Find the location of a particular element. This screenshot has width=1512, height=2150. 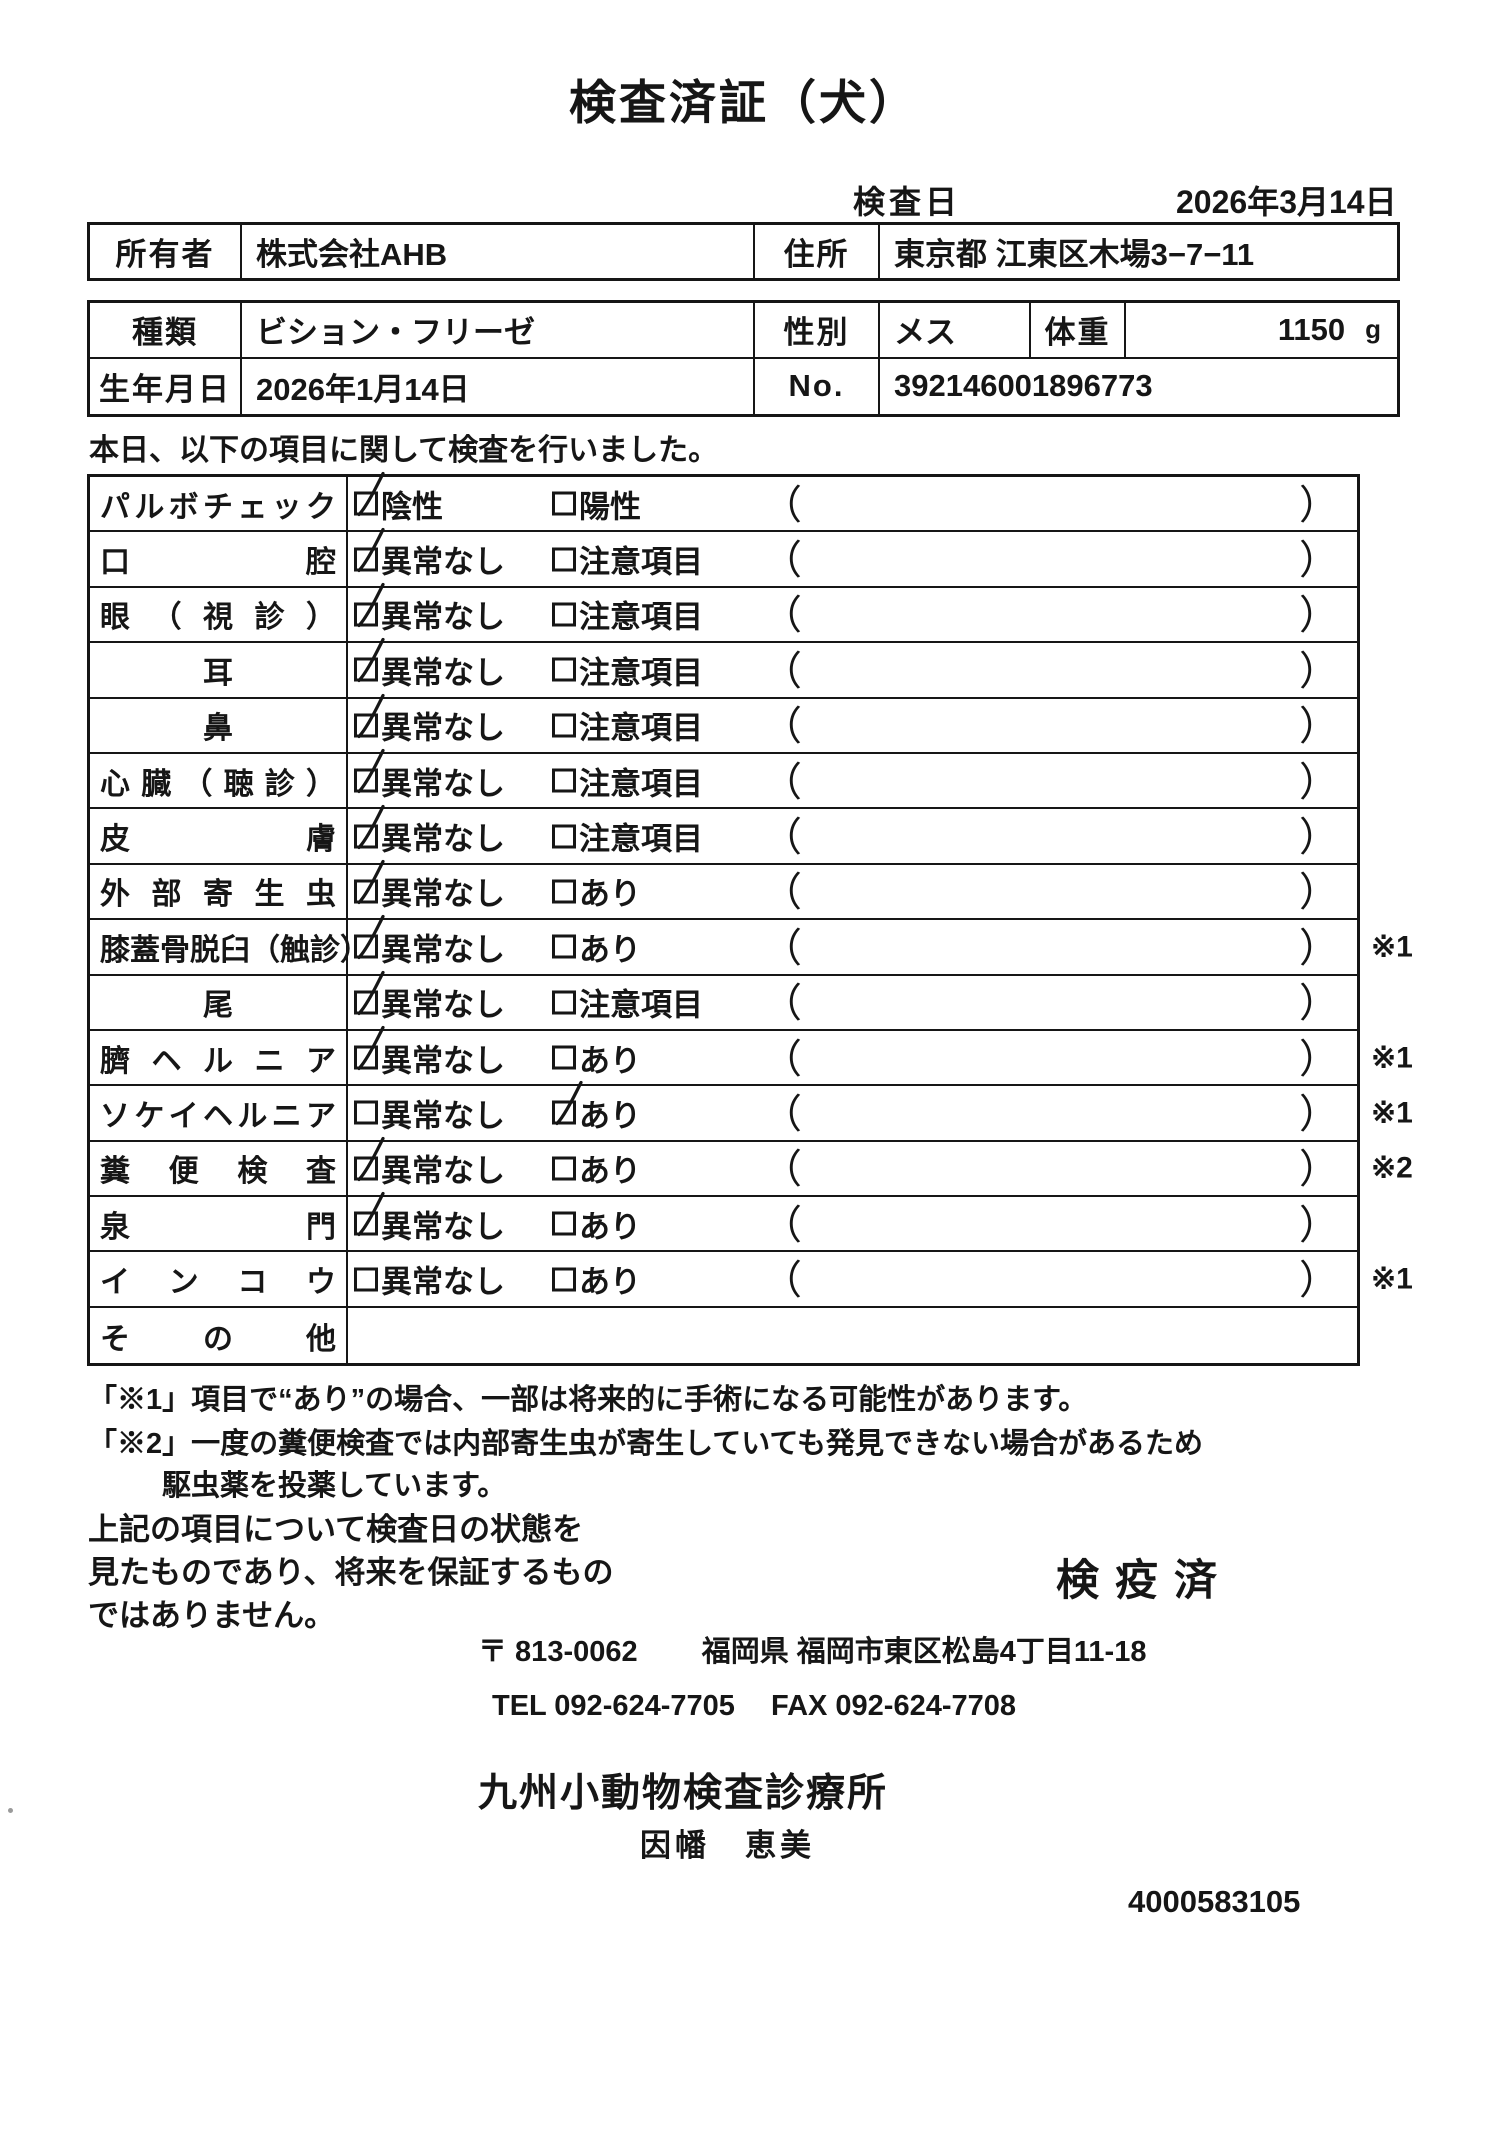

birthdate-label: 生年月日 is located at coordinates (165, 389).